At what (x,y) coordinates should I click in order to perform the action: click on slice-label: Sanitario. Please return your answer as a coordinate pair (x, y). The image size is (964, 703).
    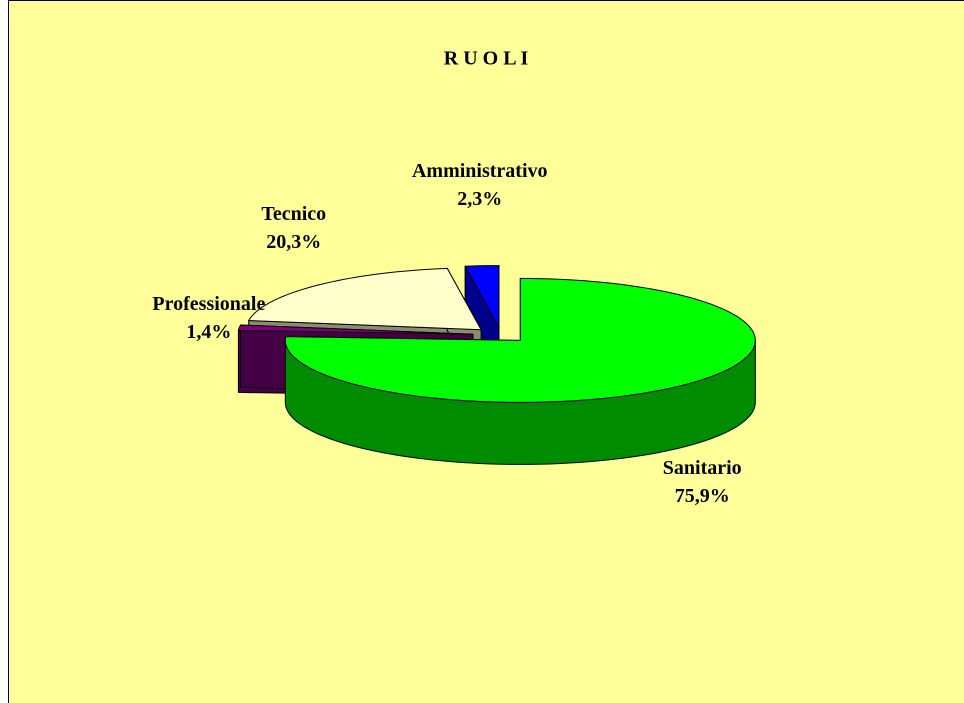
    Looking at the image, I should click on (702, 468).